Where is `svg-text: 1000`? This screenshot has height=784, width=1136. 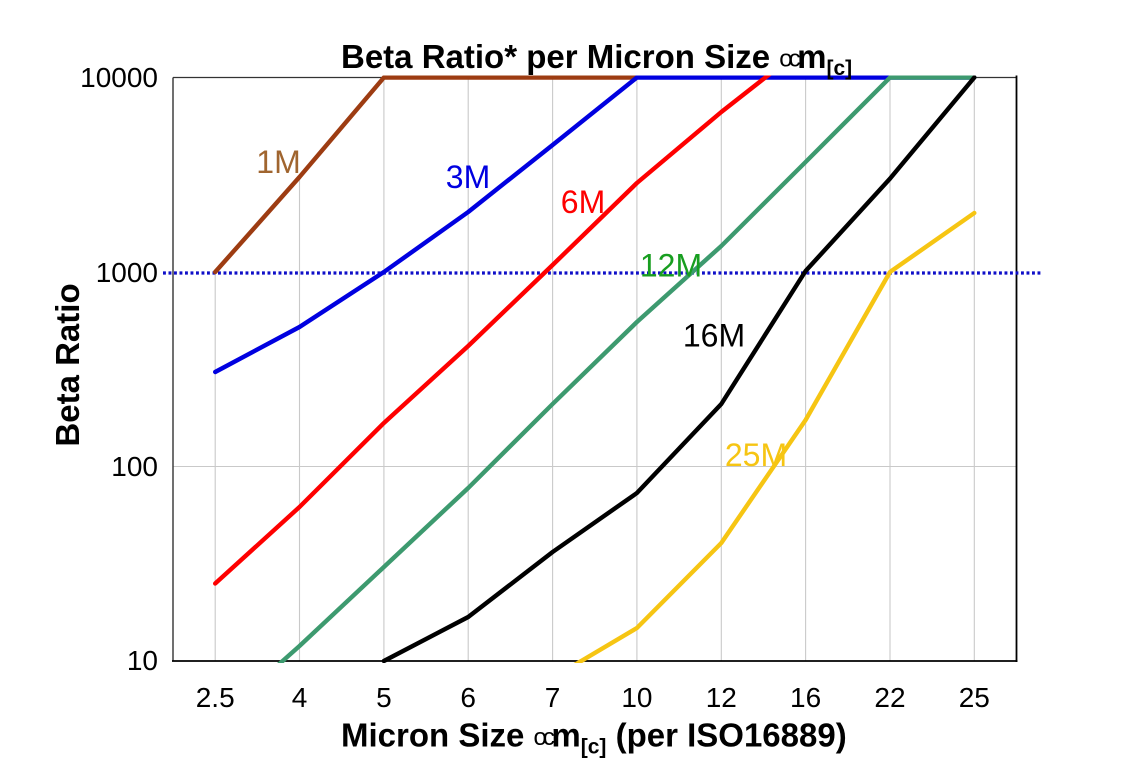 svg-text: 1000 is located at coordinates (127, 272).